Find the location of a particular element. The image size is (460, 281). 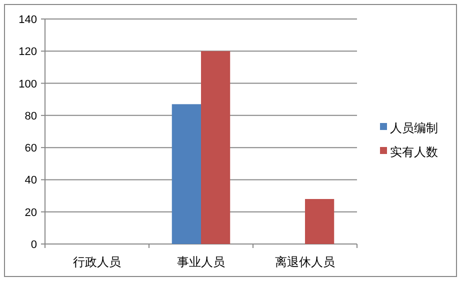

y-tick-label: 0 is located at coordinates (33, 245).